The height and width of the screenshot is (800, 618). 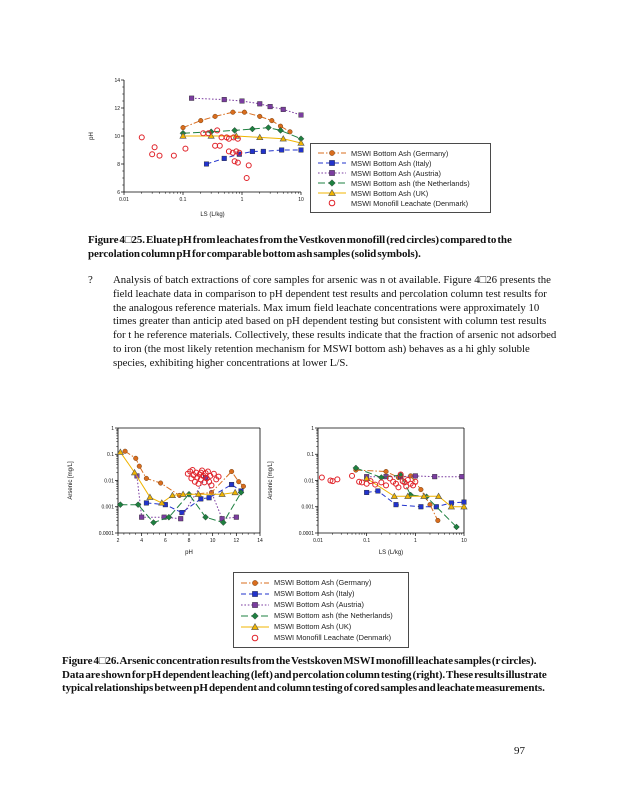 What do you see at coordinates (197, 148) in the screenshot?
I see `figure-4-25-chart: 0.01 0.1 1 10 6 8 10 12 14 LS (L/kg) pH` at bounding box center [197, 148].